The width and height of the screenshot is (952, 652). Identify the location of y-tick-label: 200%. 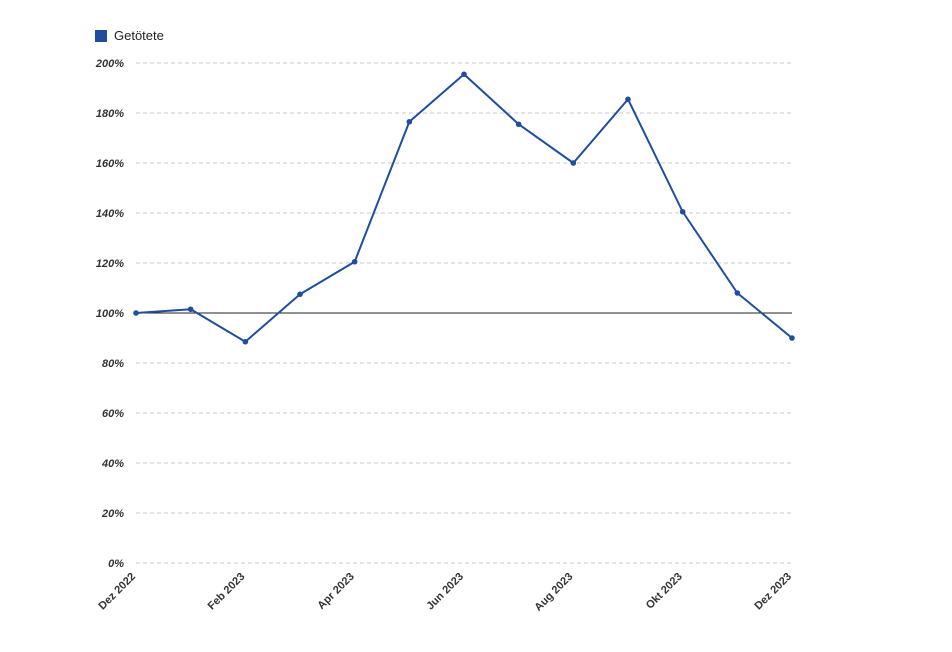
(109, 64).